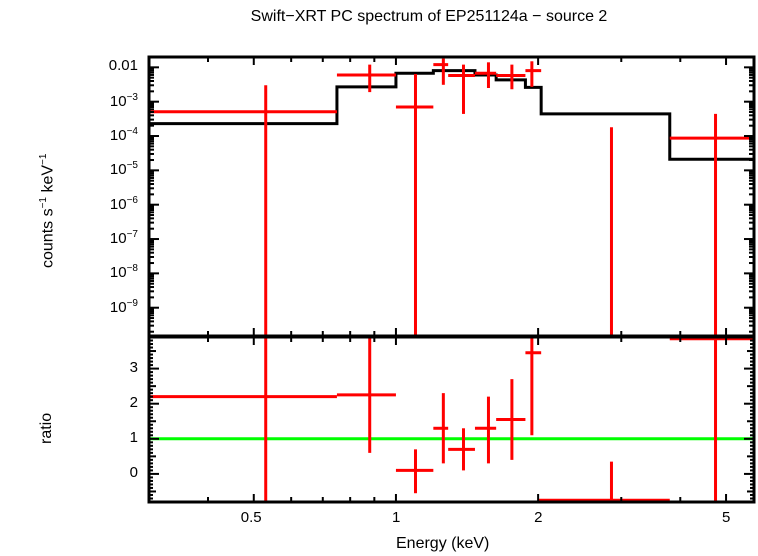  Describe the element at coordinates (46, 428) in the screenshot. I see `lower-y-axis-label: ratio` at that location.